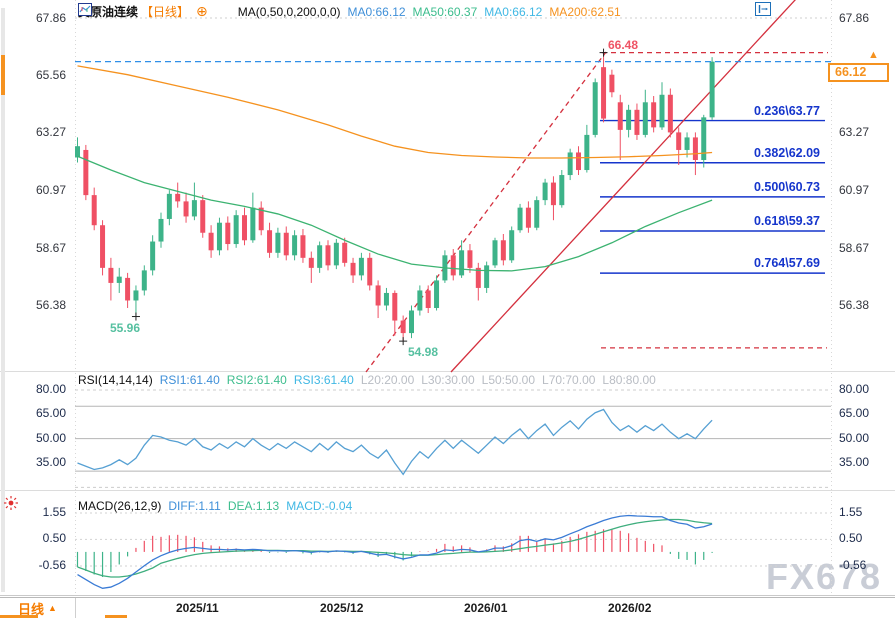  What do you see at coordinates (3, 75) in the screenshot?
I see `y-scrollbar-thumb` at bounding box center [3, 75].